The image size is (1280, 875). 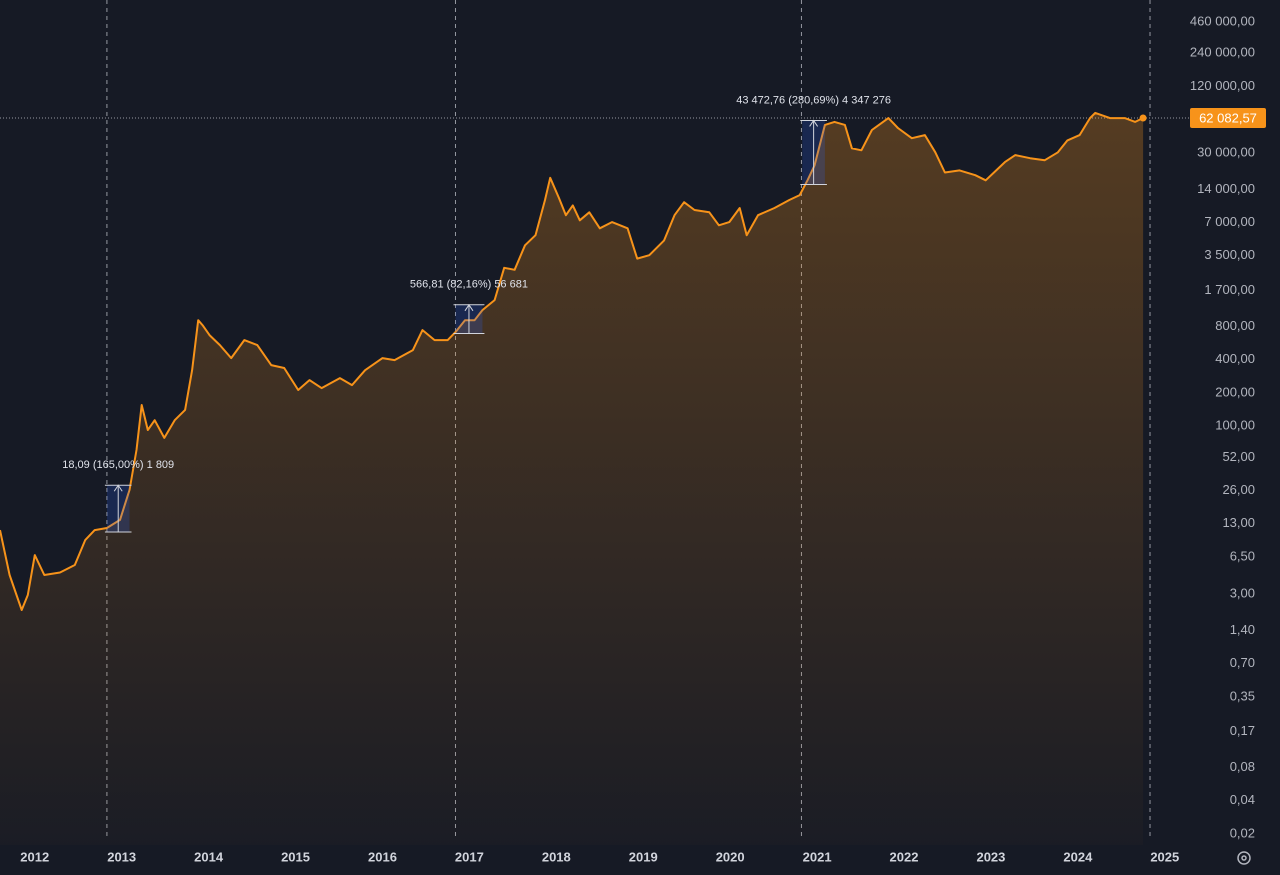 I want to click on y-tick-label: 460 000,00, so click(x=1222, y=20).